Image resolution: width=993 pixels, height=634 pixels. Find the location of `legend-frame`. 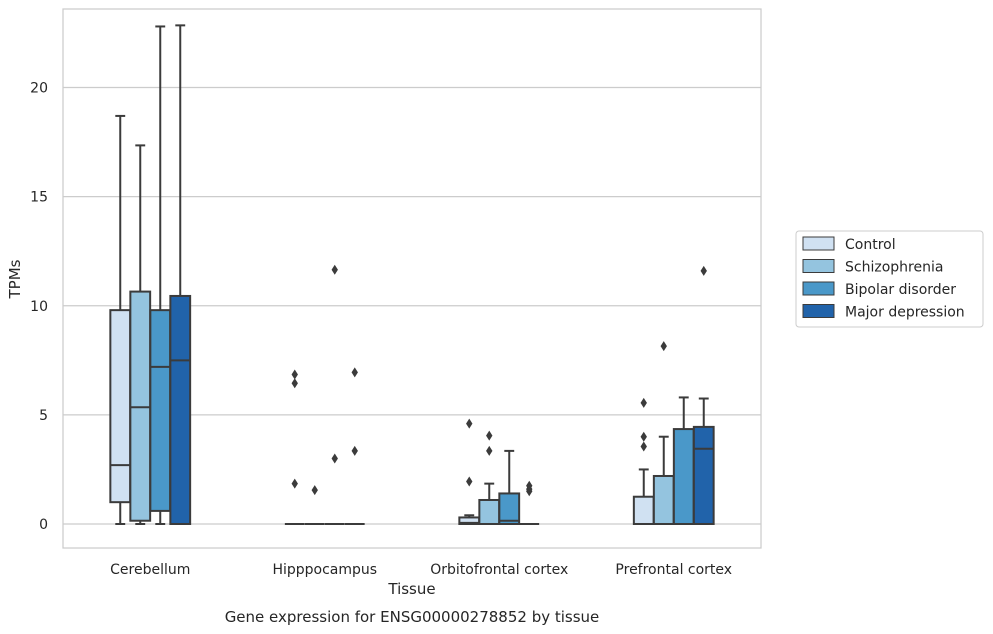

legend-frame is located at coordinates (889, 279).